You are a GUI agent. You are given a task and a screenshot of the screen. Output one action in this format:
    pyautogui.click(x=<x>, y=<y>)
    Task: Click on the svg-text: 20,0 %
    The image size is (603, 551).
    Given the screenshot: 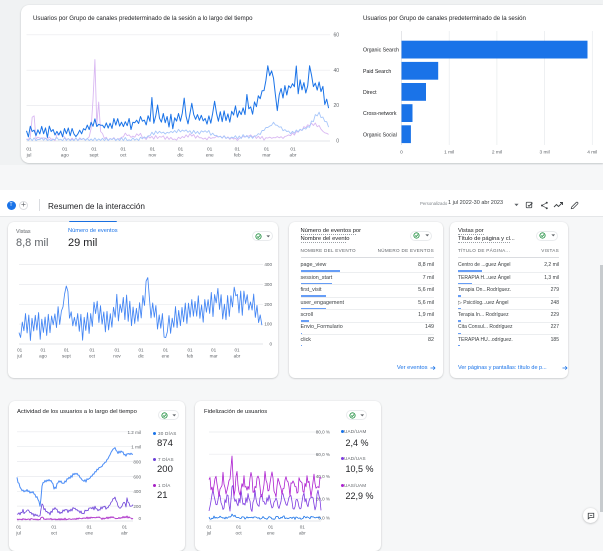 What is the action you would take?
    pyautogui.click(x=323, y=498)
    